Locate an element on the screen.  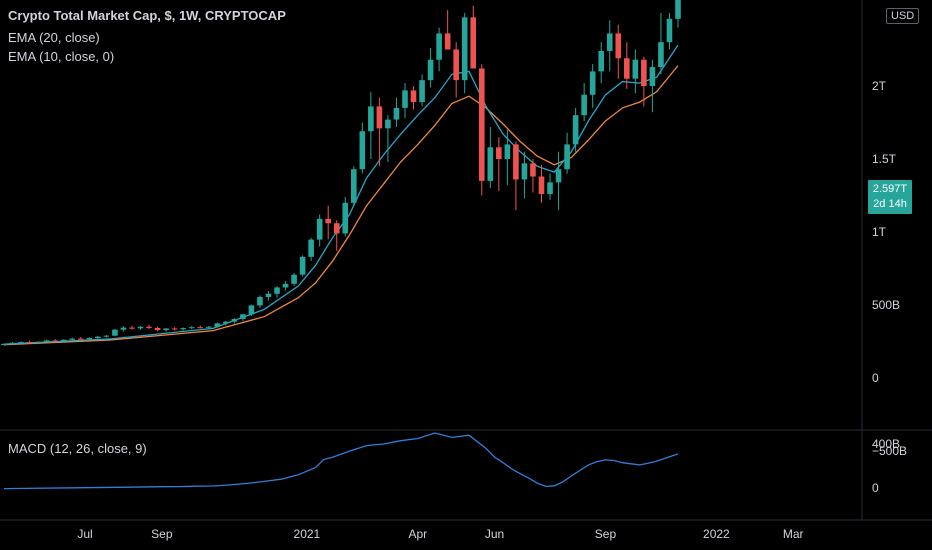
price-axis-label: 0 is located at coordinates (875, 378).